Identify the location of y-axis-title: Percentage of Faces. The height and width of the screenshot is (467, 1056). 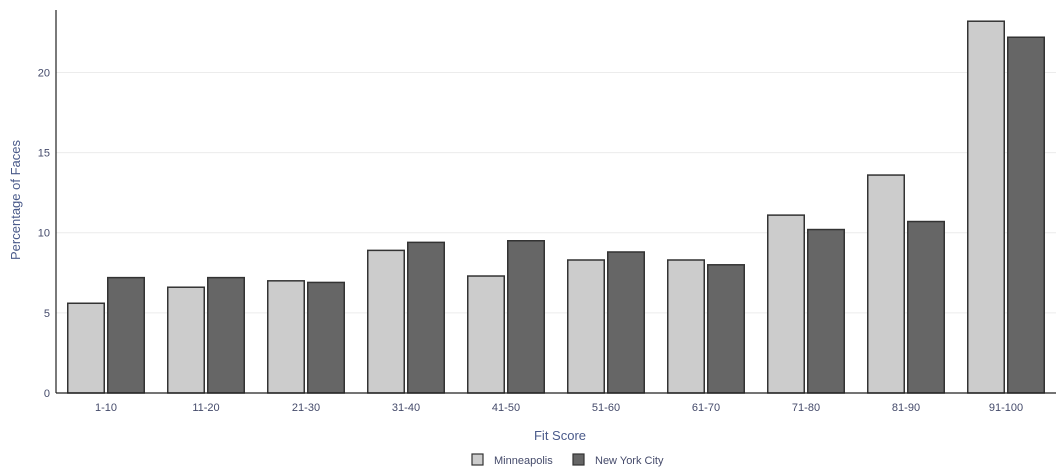
(15, 200).